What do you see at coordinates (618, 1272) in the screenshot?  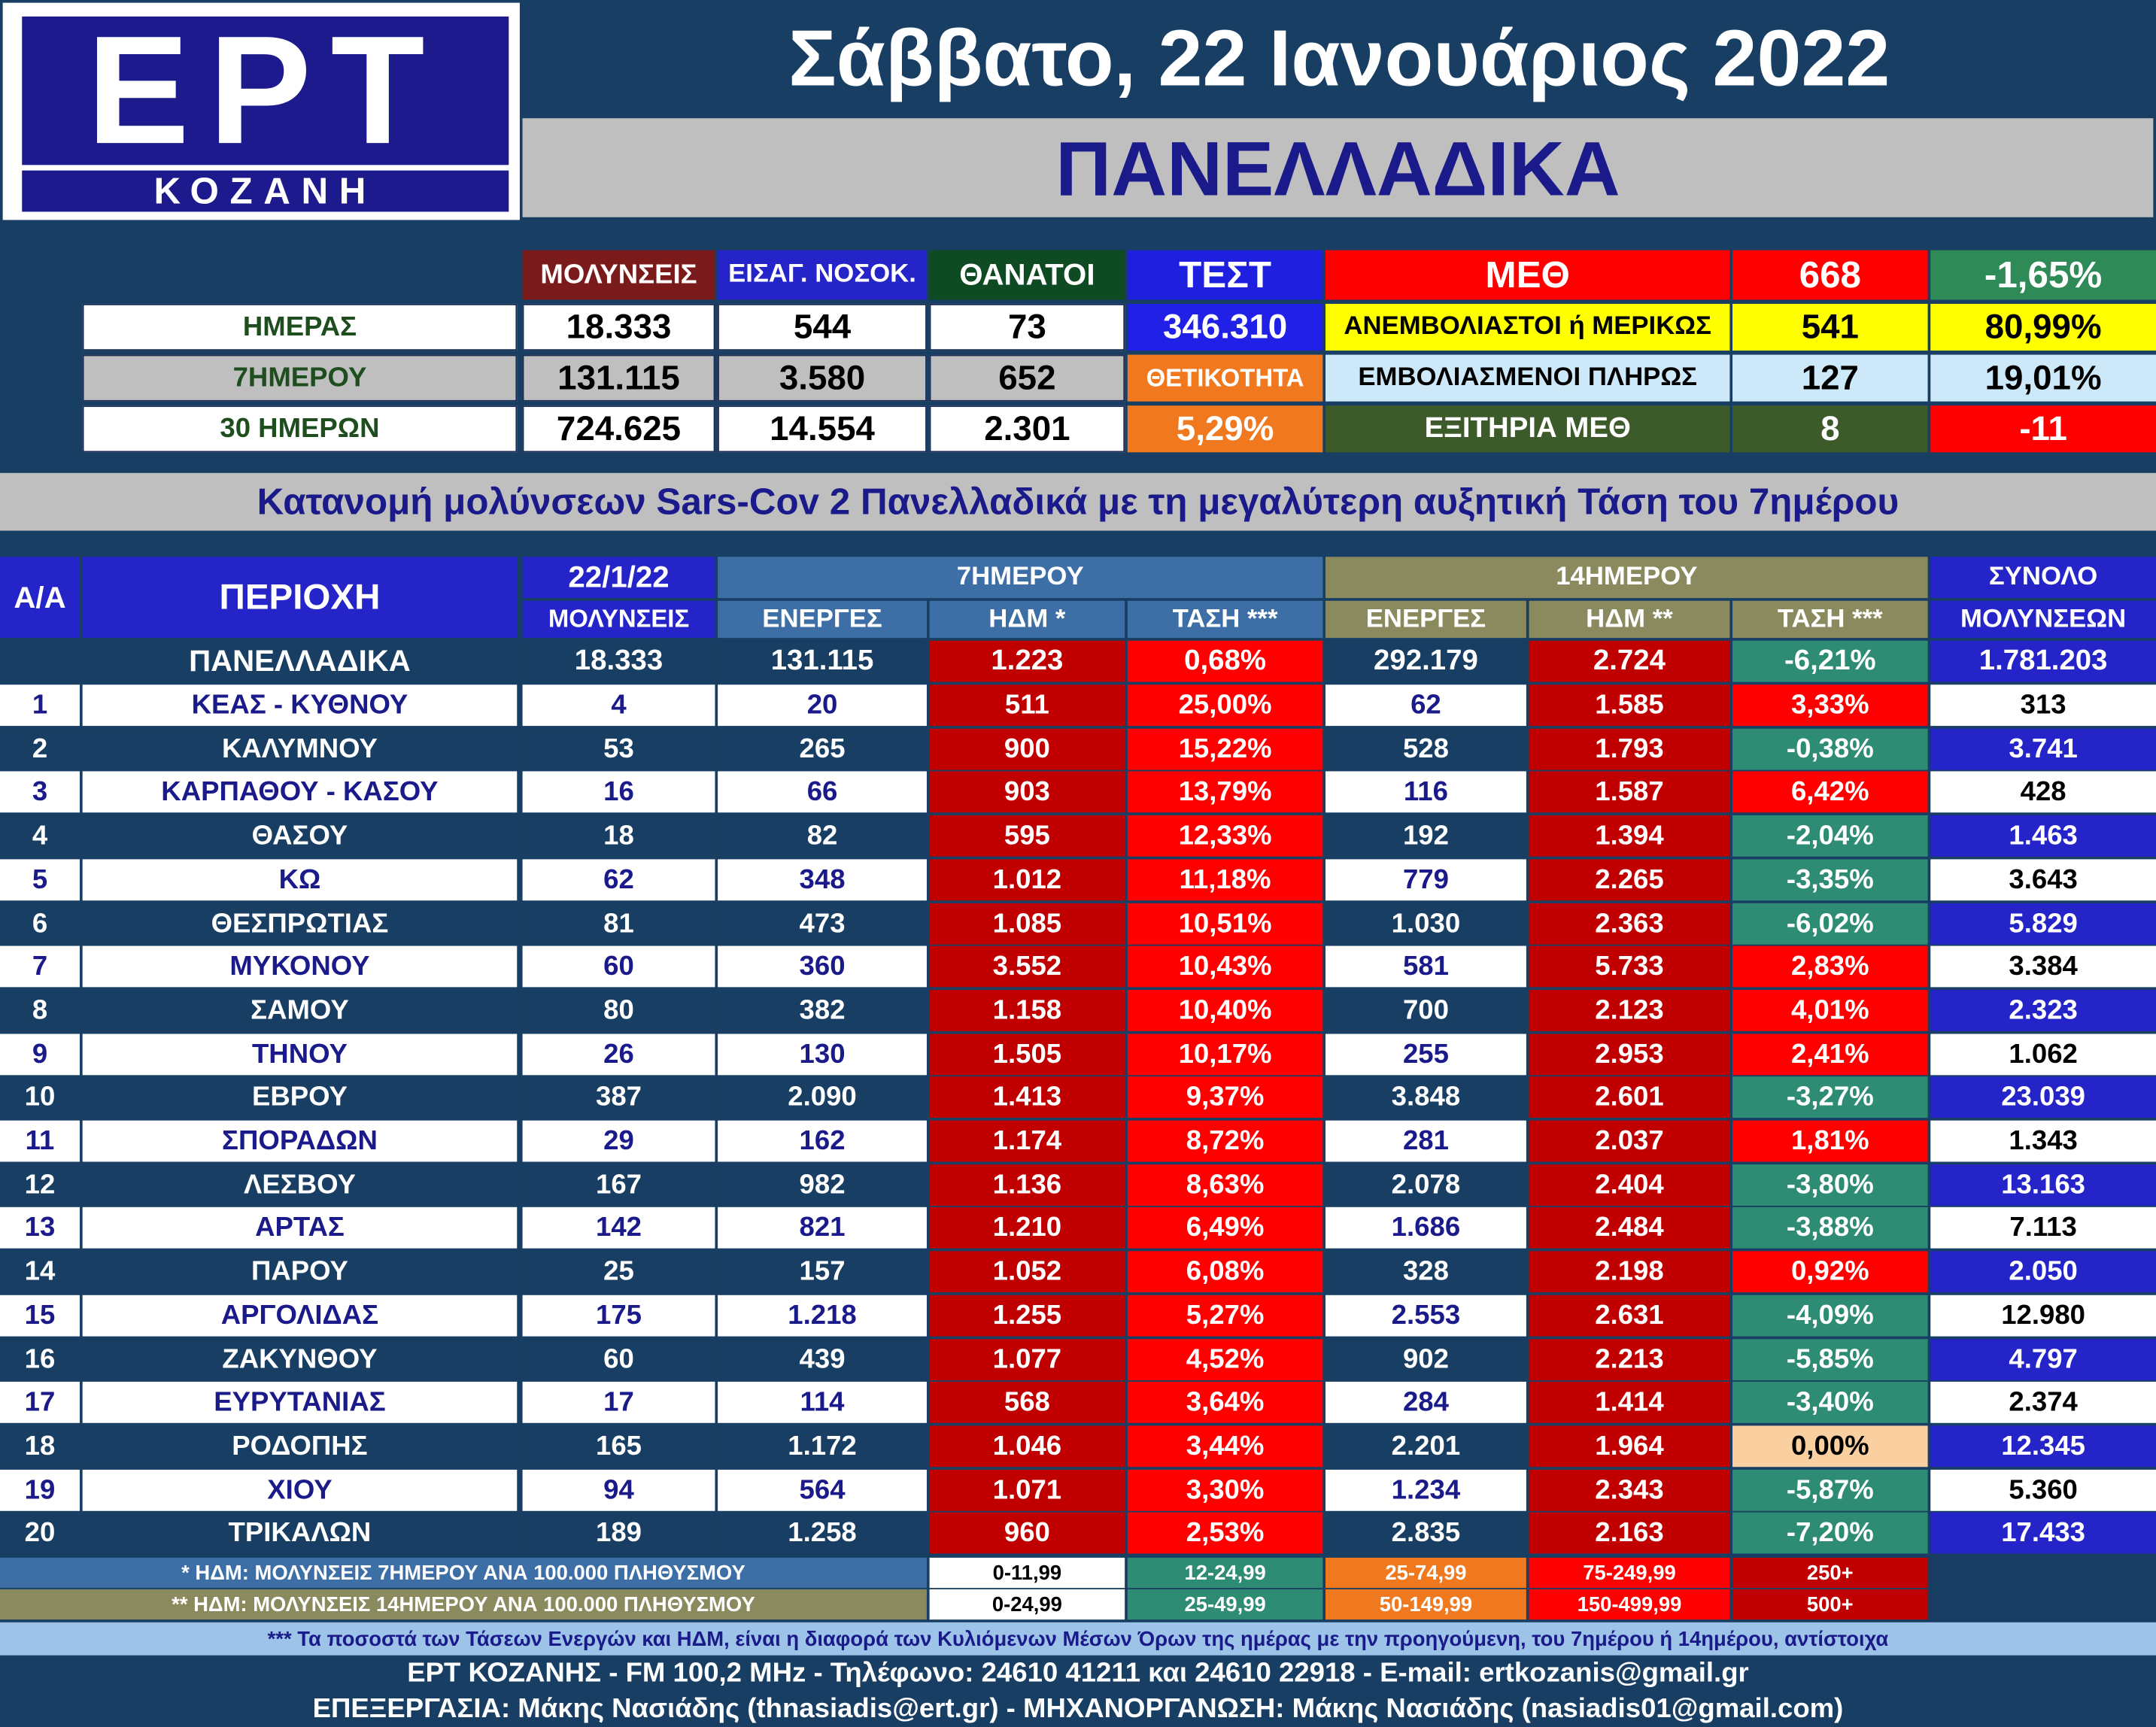 I see `cell-infections: 25` at bounding box center [618, 1272].